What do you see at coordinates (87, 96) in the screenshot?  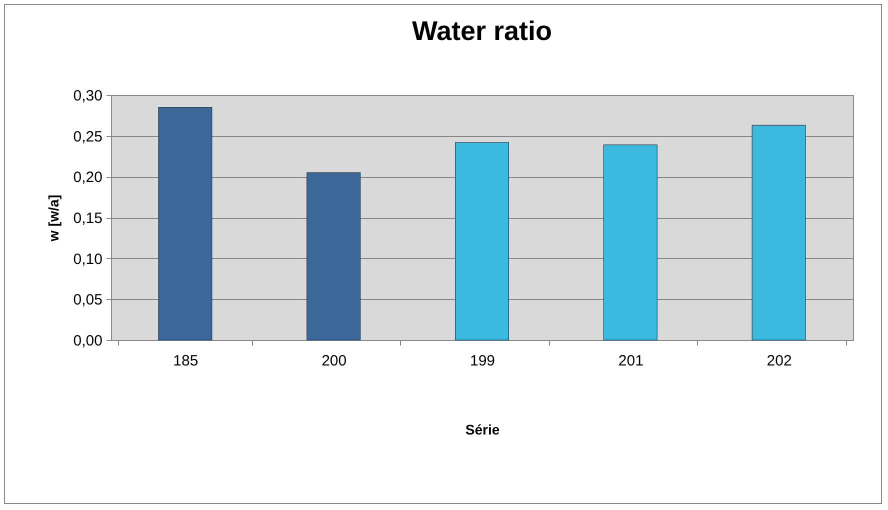 I see `y-tick-label: 0,30` at bounding box center [87, 96].